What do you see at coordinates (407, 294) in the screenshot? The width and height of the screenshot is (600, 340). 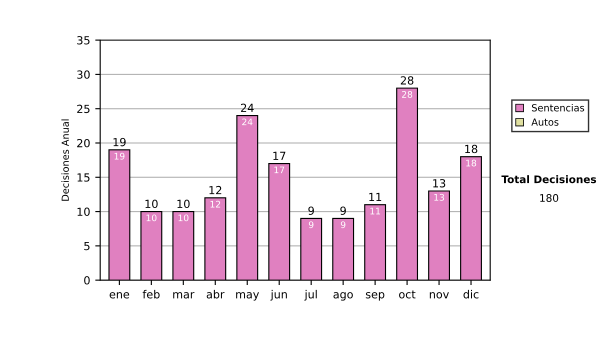 I see `x-tick-label: oct` at bounding box center [407, 294].